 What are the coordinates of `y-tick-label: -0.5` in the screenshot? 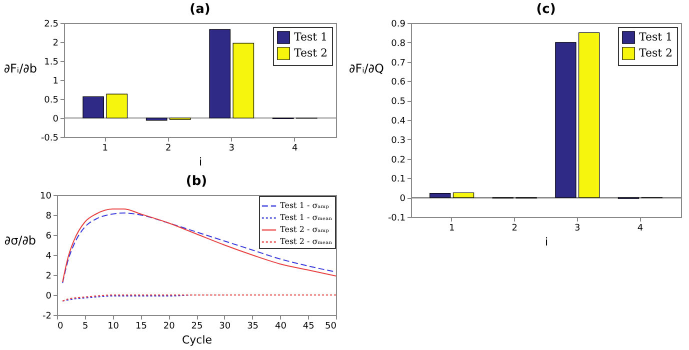 It's located at (49, 139).